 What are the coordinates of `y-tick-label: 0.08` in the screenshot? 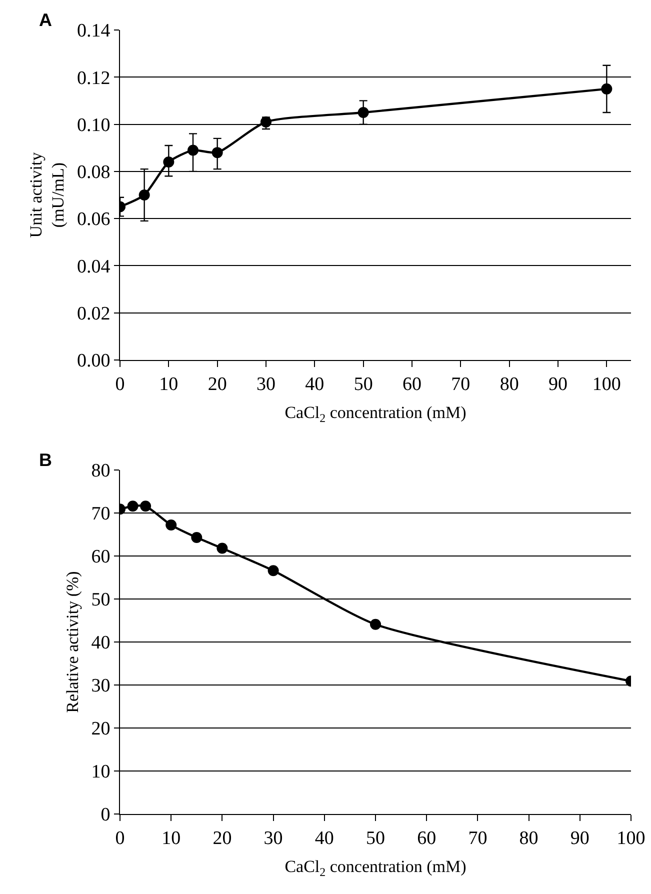 It's located at (93, 173).